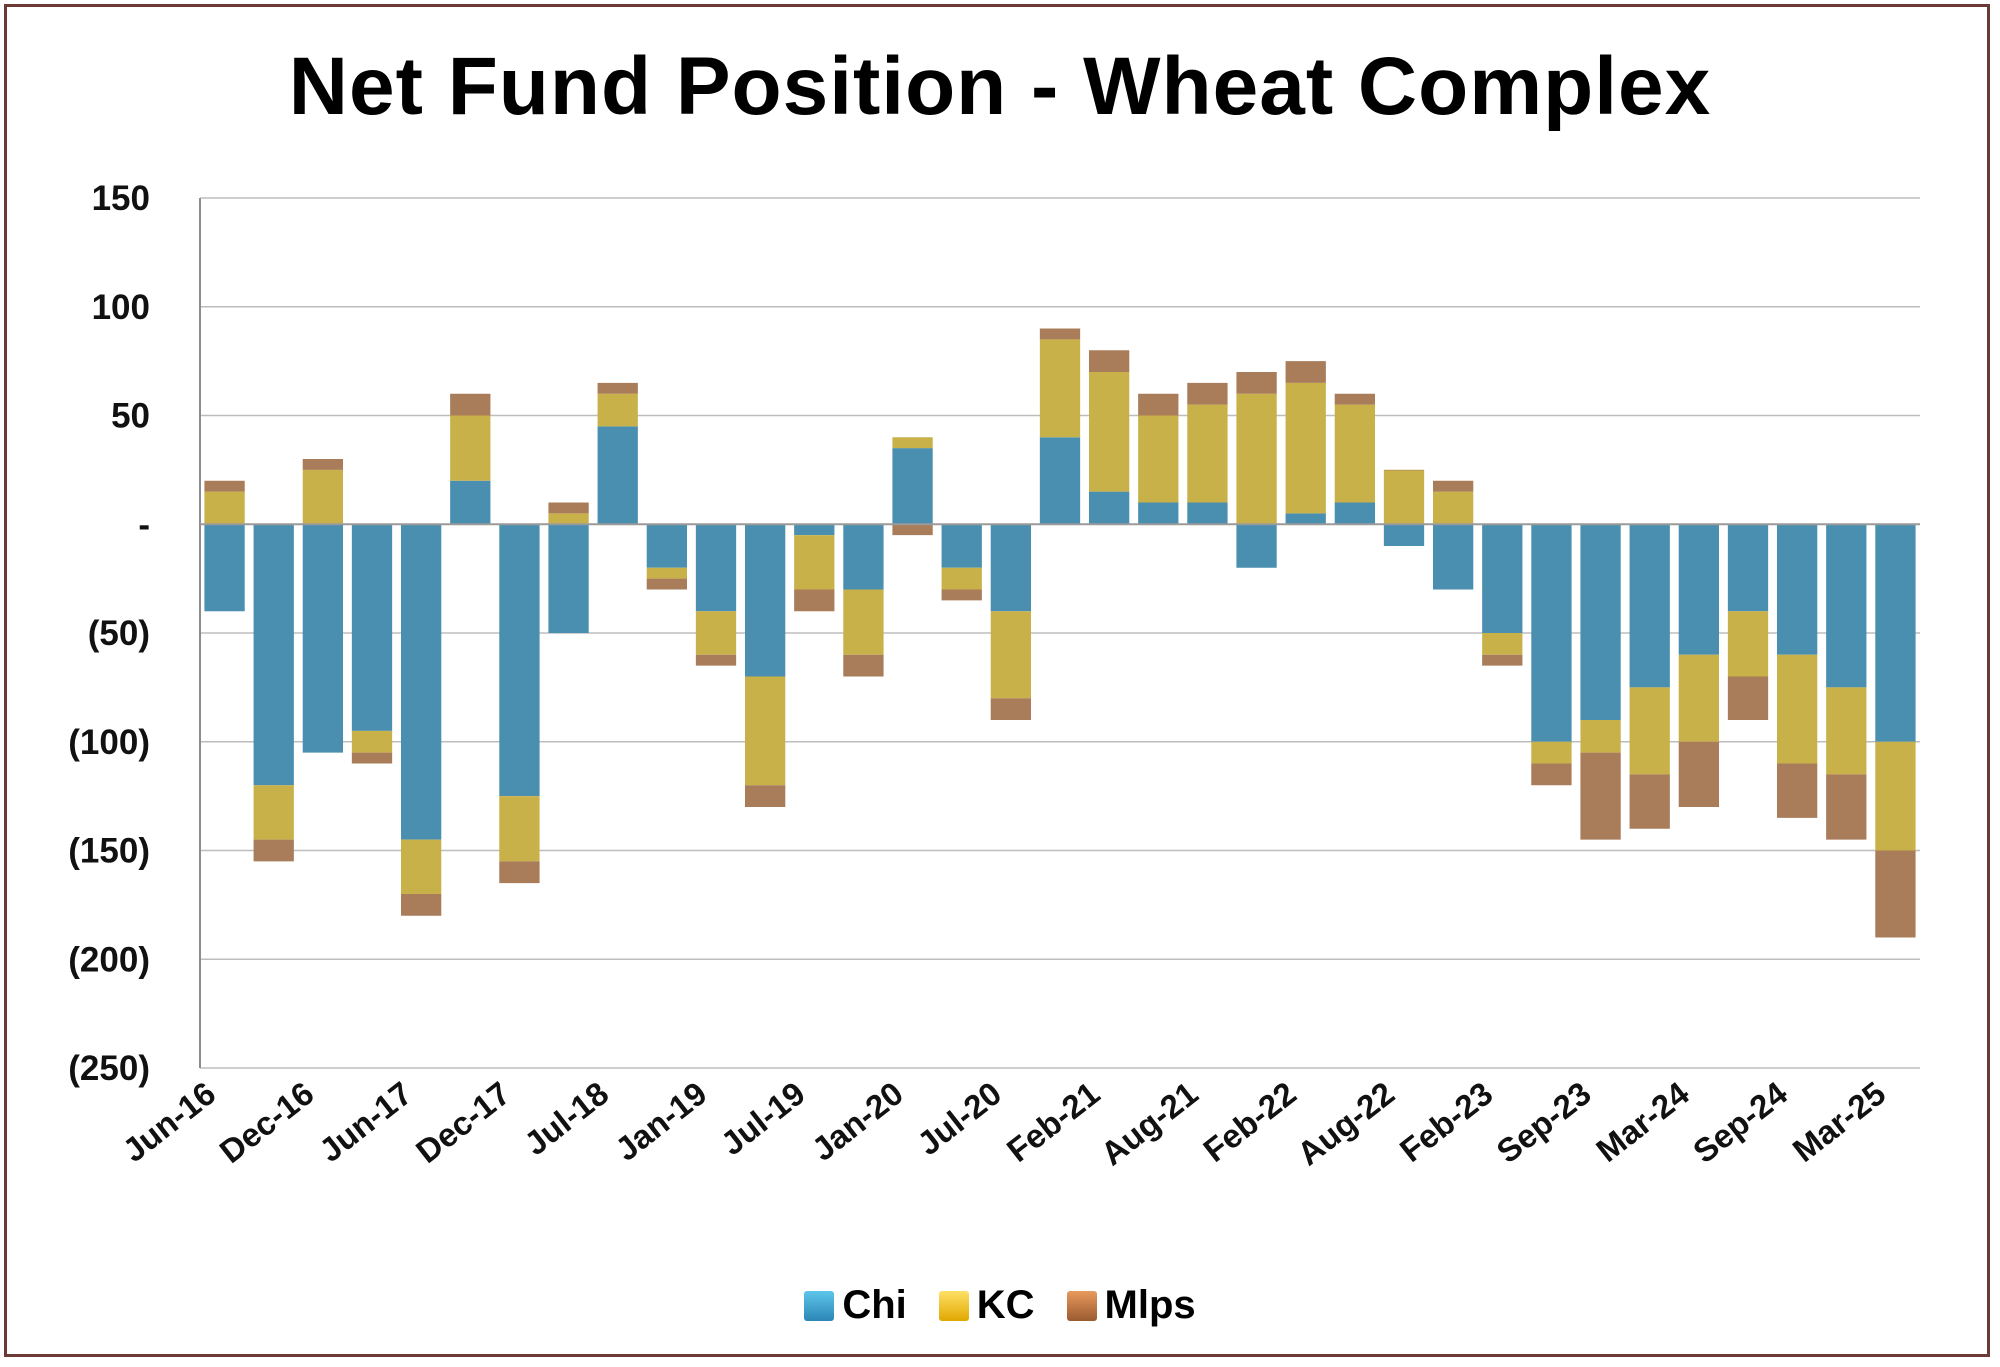 The image size is (2000, 1367). What do you see at coordinates (1642, 1121) in the screenshot?
I see `x-tick-label: Mar-24` at bounding box center [1642, 1121].